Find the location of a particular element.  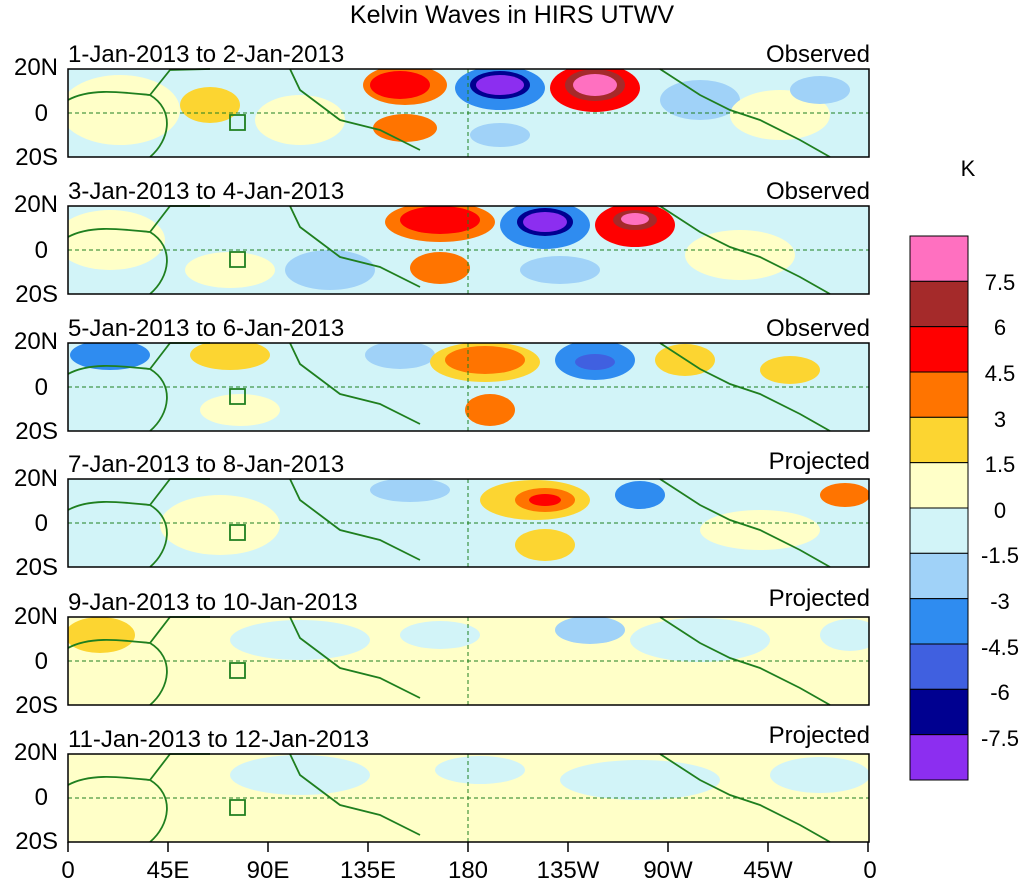

cb-tick-7-5: 7.5 is located at coordinates (1000, 282).